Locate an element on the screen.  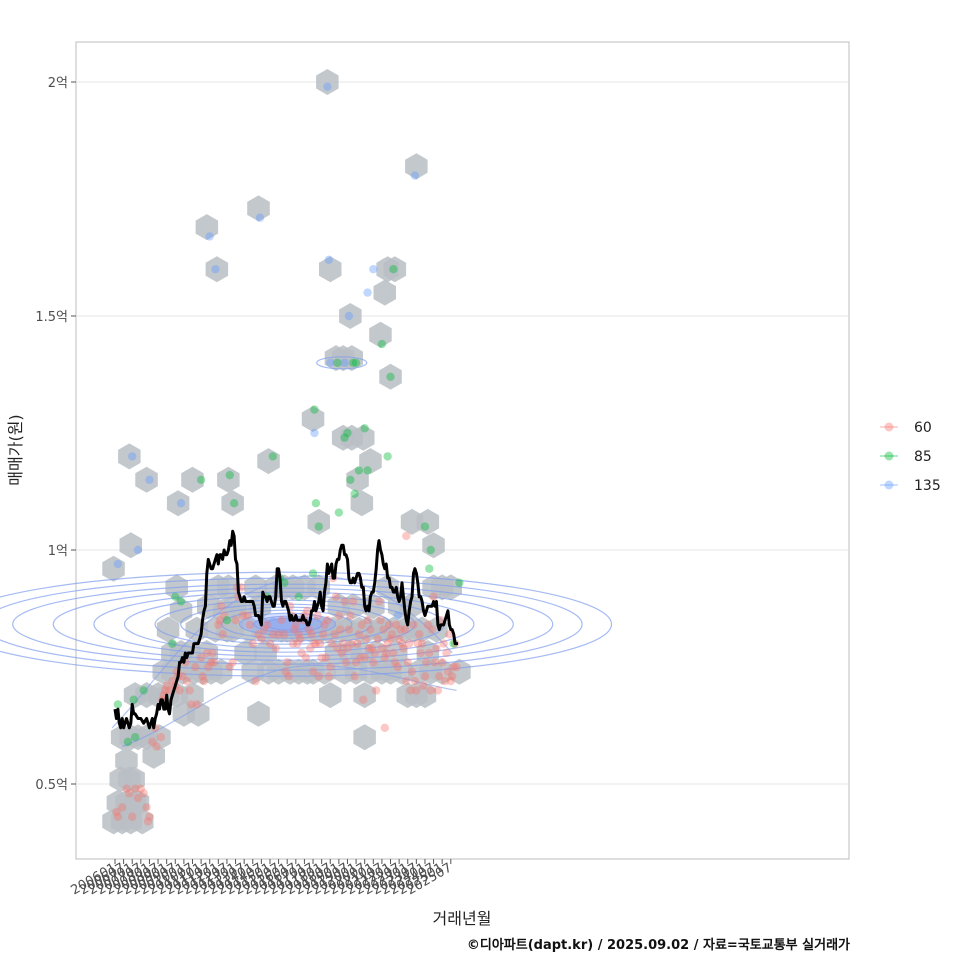
x-axis-title: 거래년월 is located at coordinates (462, 918).